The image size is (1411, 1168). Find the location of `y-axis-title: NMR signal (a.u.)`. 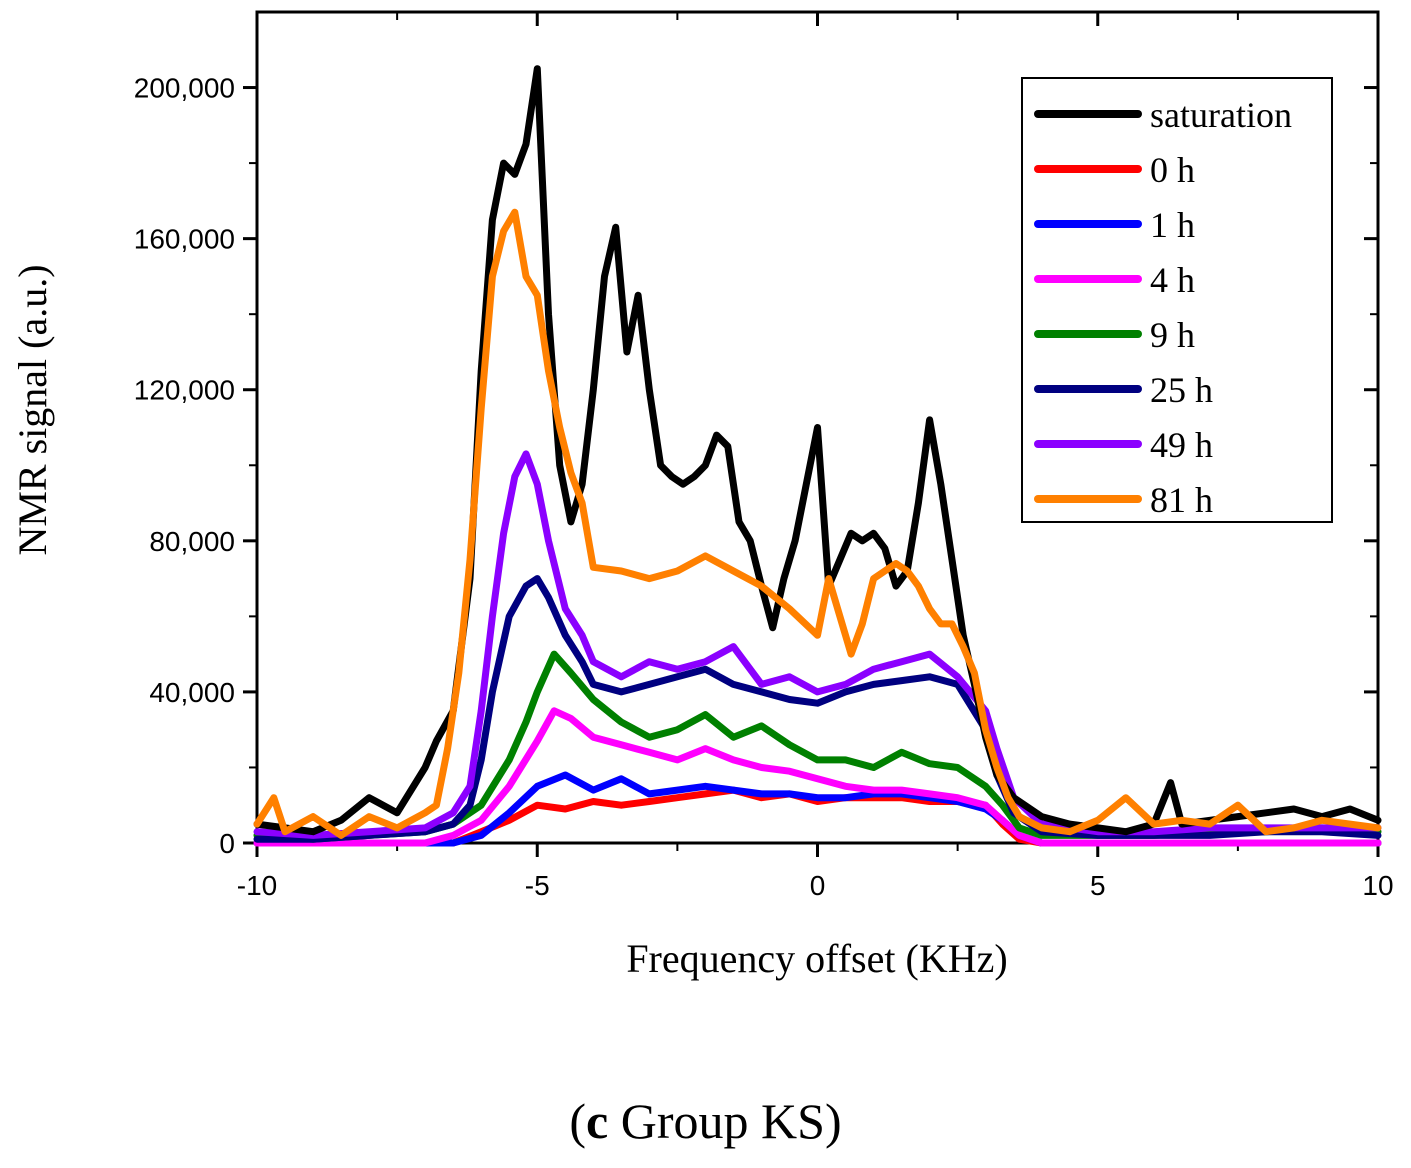

y-axis-title: NMR signal (a.u.) is located at coordinates (32, 409).